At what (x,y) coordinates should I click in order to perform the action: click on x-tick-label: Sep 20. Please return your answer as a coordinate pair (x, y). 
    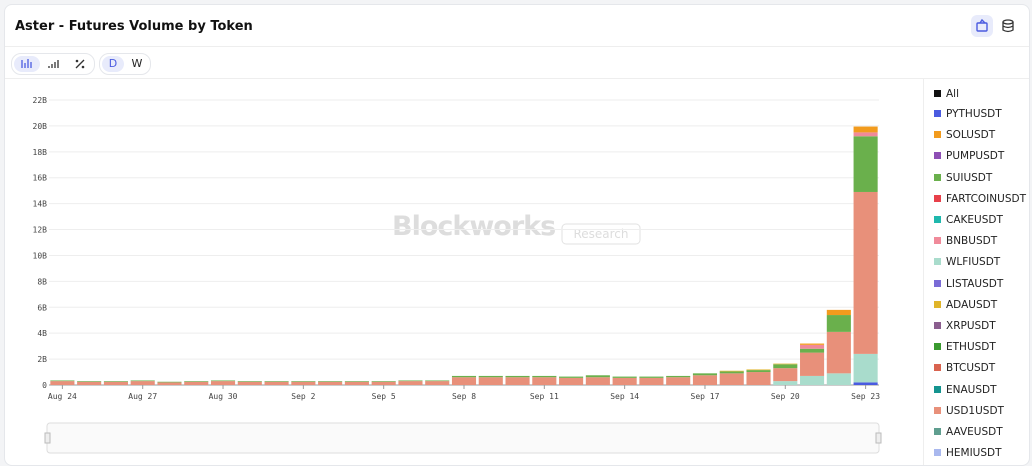
    Looking at the image, I should click on (785, 396).